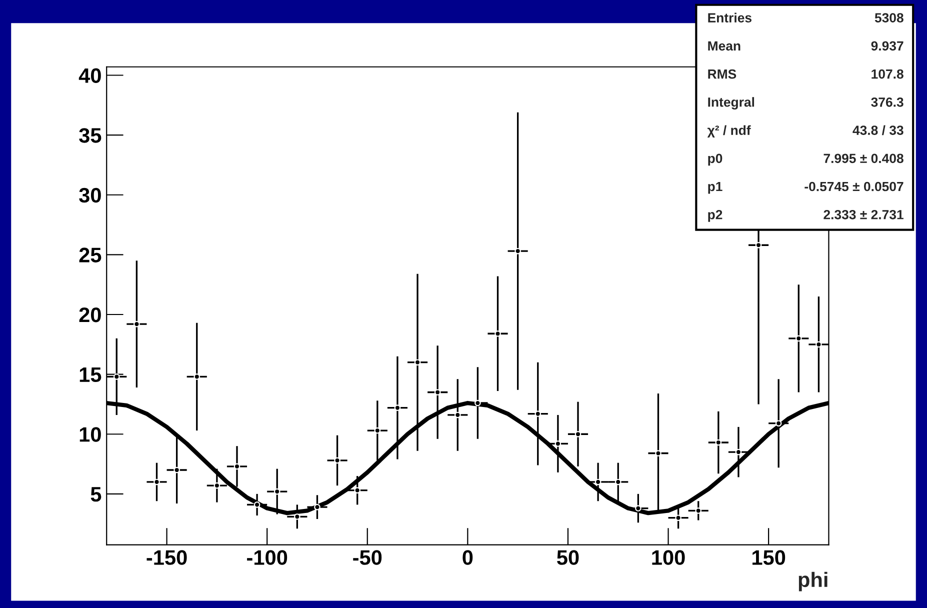  Describe the element at coordinates (769, 557) in the screenshot. I see `x-tick-label: 150` at that location.